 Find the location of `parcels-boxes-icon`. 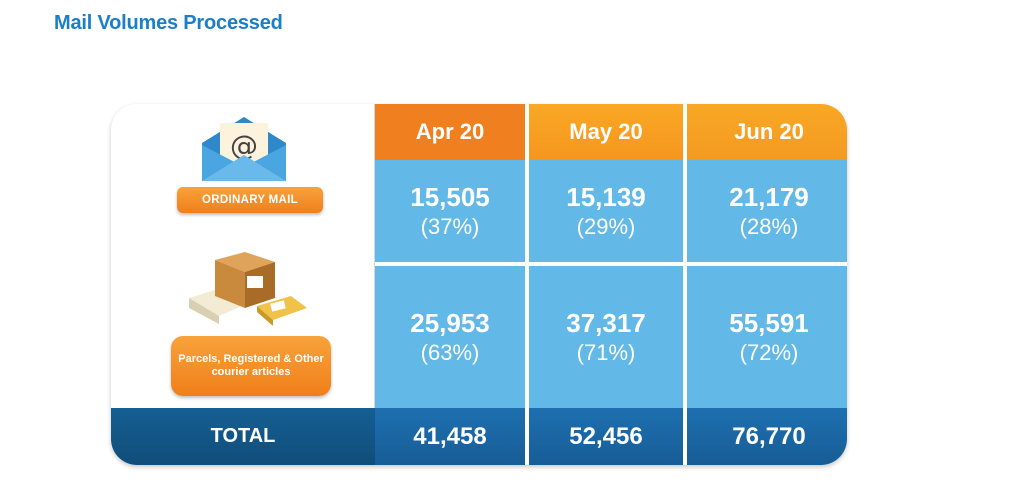

parcels-boxes-icon is located at coordinates (246, 292).